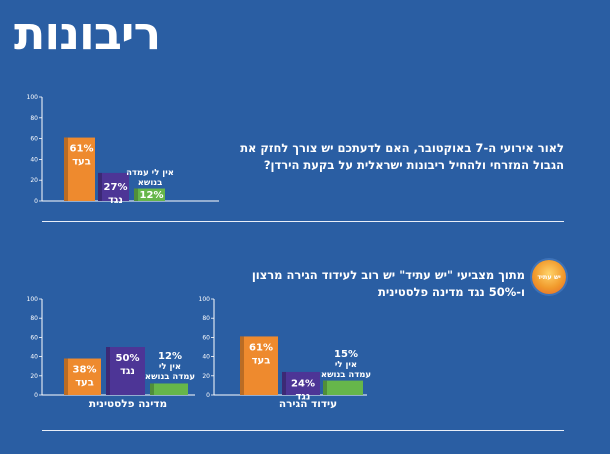 Image resolution: width=610 pixels, height=454 pixels. I want to click on bar-2-label: 27%, so click(116, 187).